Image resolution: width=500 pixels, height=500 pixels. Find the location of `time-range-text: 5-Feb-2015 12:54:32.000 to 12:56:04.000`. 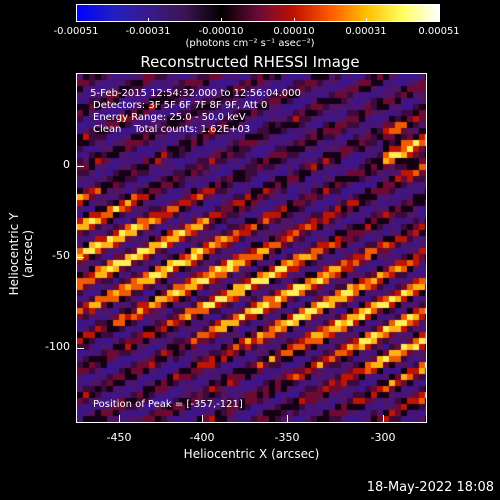

time-range-text: 5-Feb-2015 12:54:32.000 to 12:56:04.000 is located at coordinates (194, 93).